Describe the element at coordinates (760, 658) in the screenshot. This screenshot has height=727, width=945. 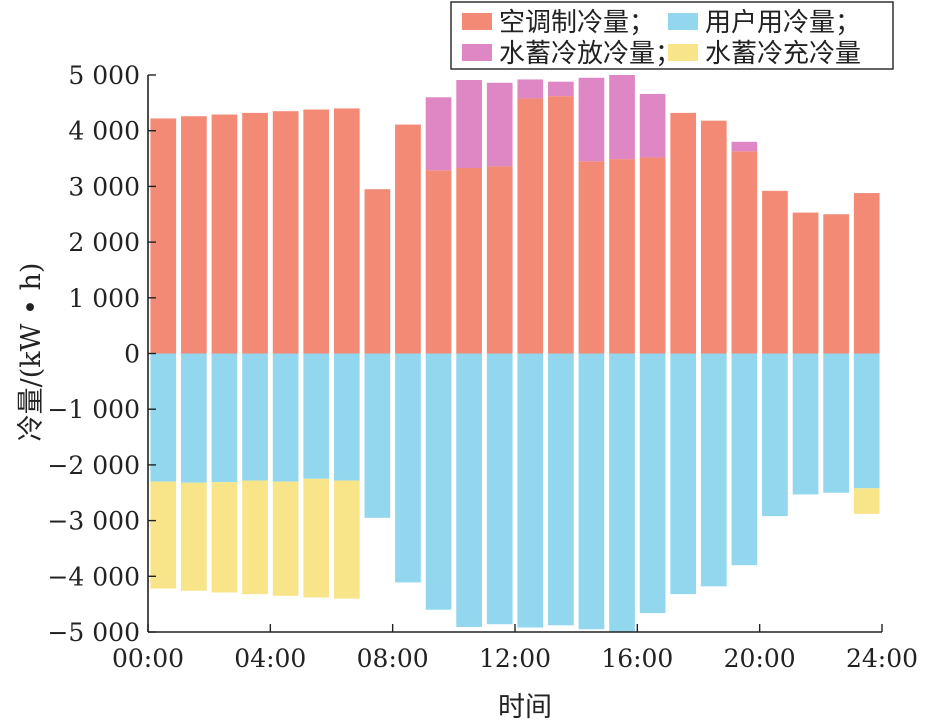
I see `x-tick-label: 20:00` at that location.